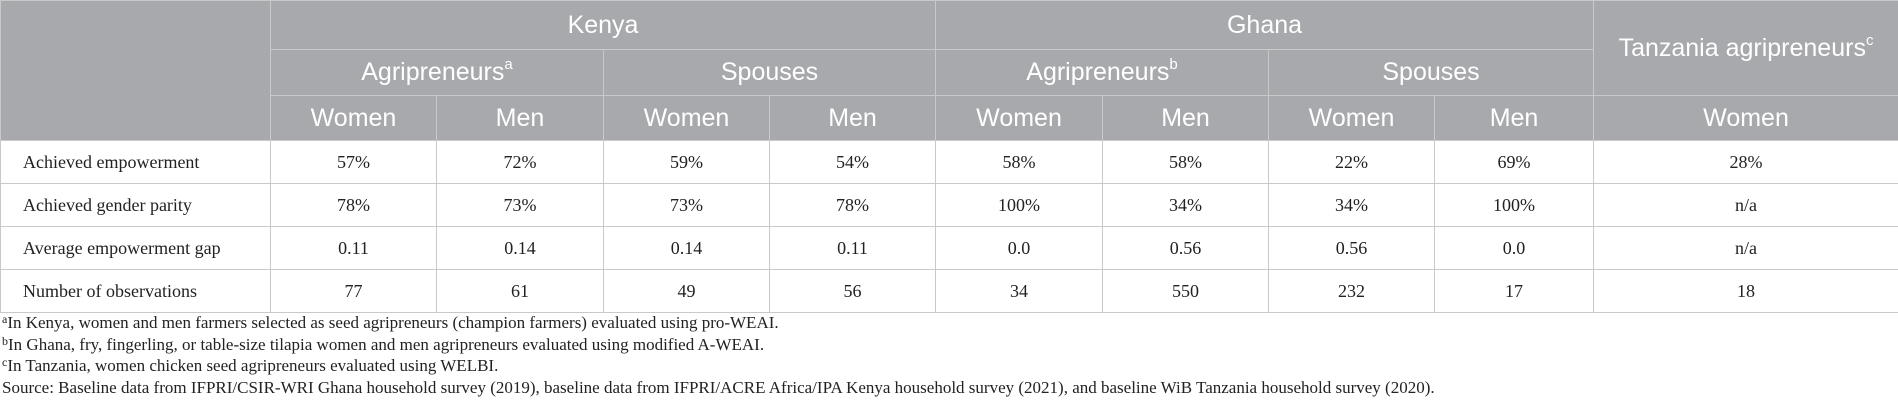 This screenshot has width=1898, height=410. What do you see at coordinates (1514, 291) in the screenshot?
I see `table-cell: 17` at bounding box center [1514, 291].